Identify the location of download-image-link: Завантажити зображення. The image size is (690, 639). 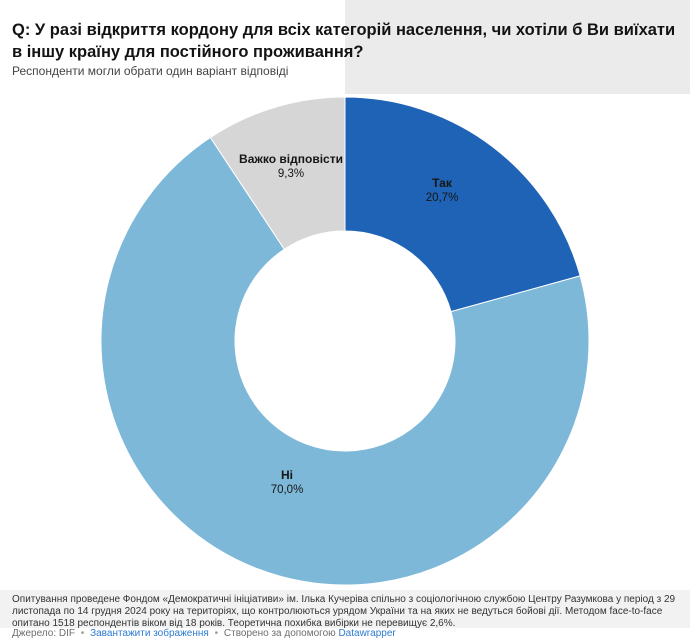
(149, 633).